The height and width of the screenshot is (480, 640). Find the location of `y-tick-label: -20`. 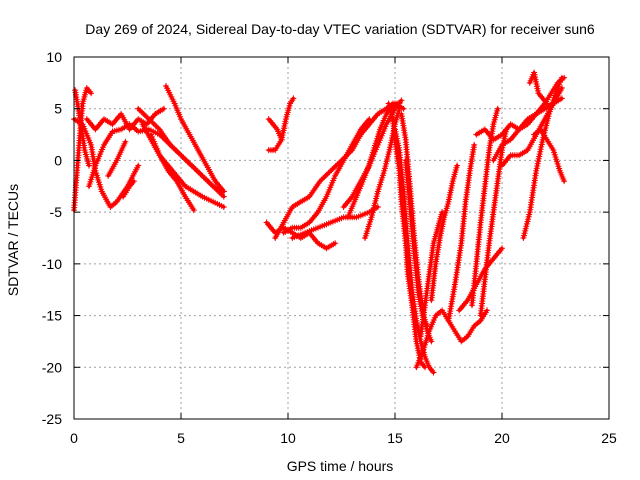

y-tick-label: -20 is located at coordinates (52, 367).